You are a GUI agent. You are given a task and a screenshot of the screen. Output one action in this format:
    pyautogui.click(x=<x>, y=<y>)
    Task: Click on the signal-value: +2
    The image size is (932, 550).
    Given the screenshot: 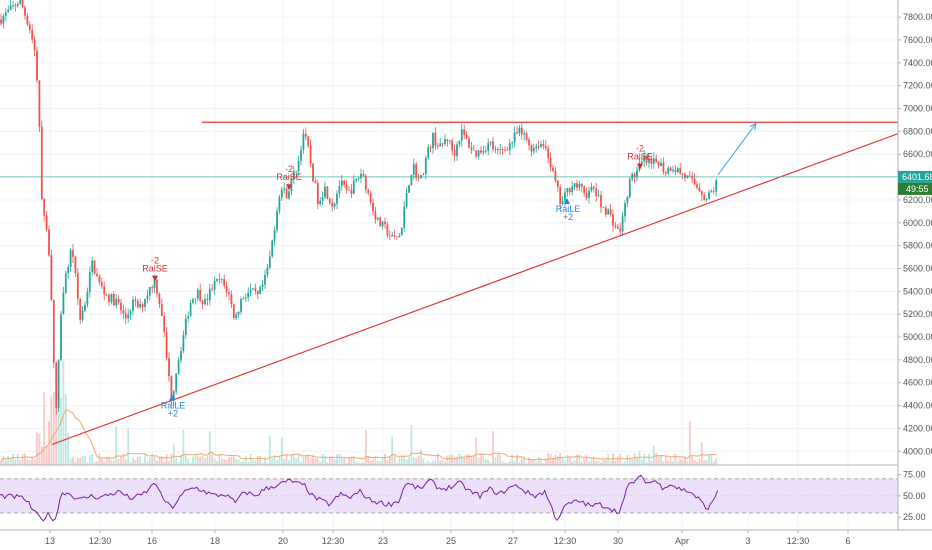 What is the action you would take?
    pyautogui.click(x=568, y=217)
    